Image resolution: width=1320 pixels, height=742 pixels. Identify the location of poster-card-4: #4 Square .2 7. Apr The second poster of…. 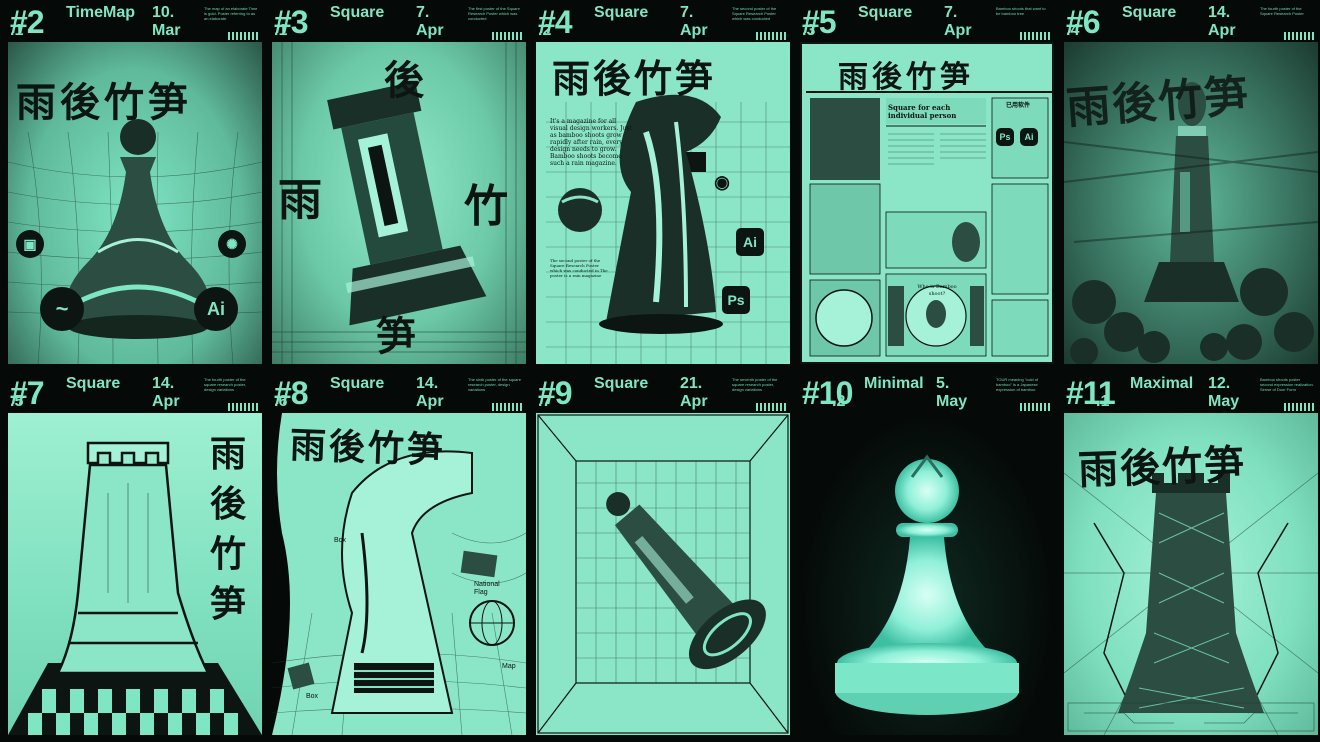
(660, 185).